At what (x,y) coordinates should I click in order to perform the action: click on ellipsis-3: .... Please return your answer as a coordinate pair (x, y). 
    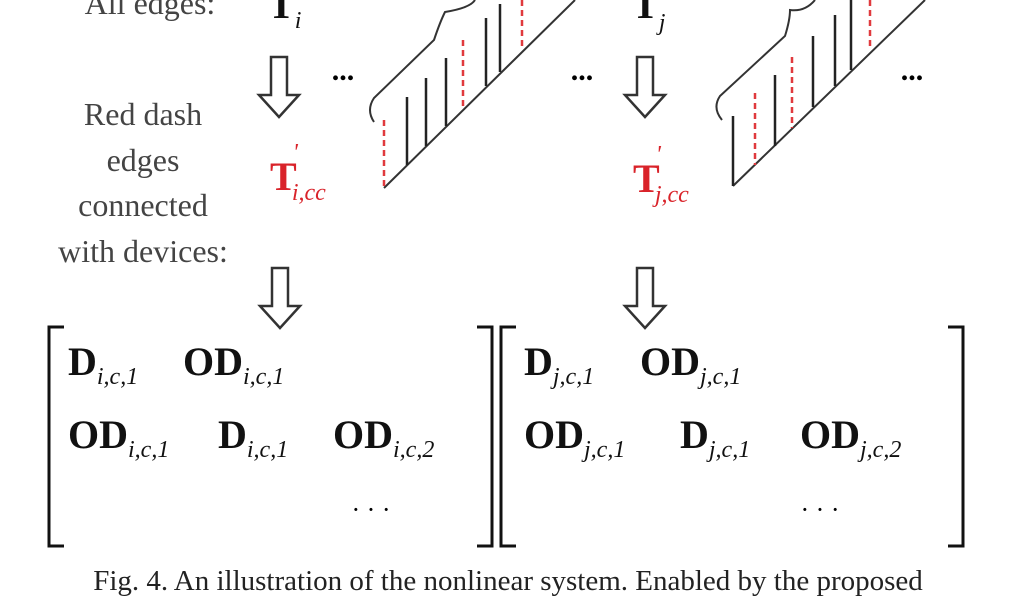
    Looking at the image, I should click on (912, 70).